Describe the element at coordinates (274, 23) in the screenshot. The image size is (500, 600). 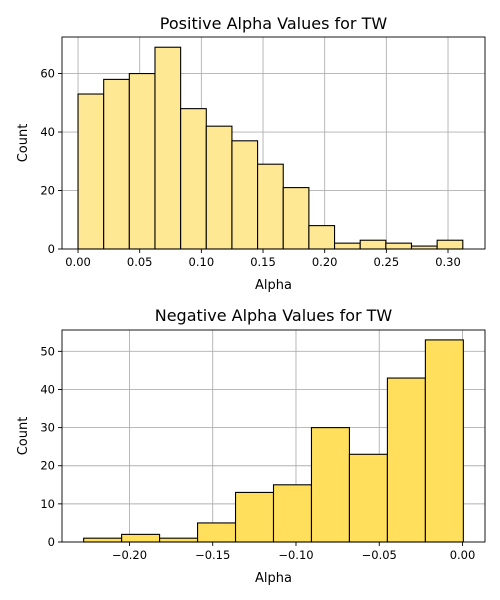
I see `chart-title: Positive Alpha Values for TW` at that location.